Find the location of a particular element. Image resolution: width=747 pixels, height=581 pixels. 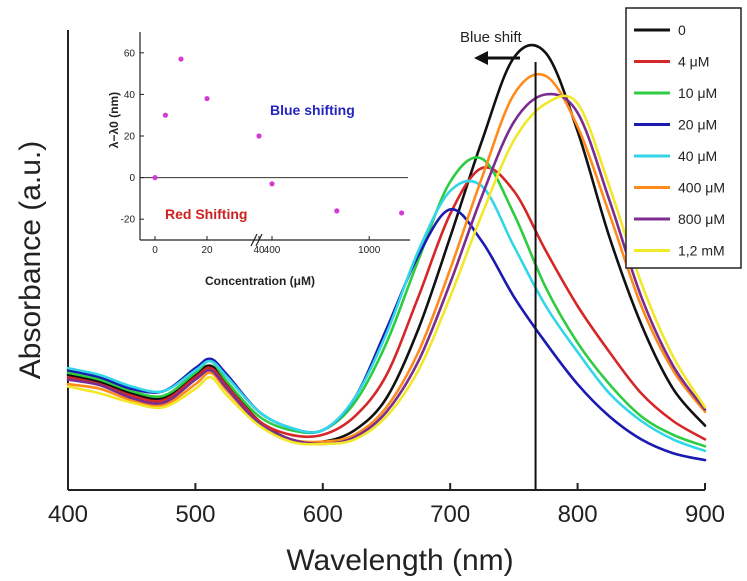

inset-red-shifting-label: Red Shifting is located at coordinates (206, 214).